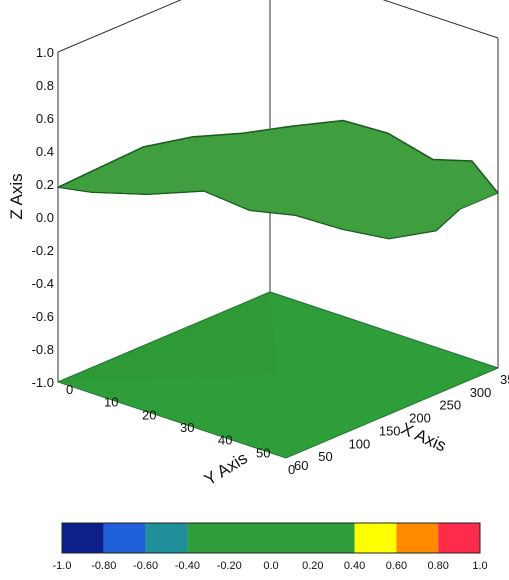 Image resolution: width=509 pixels, height=580 pixels. Describe the element at coordinates (479, 566) in the screenshot. I see `colorbar-label: 1.0` at that location.